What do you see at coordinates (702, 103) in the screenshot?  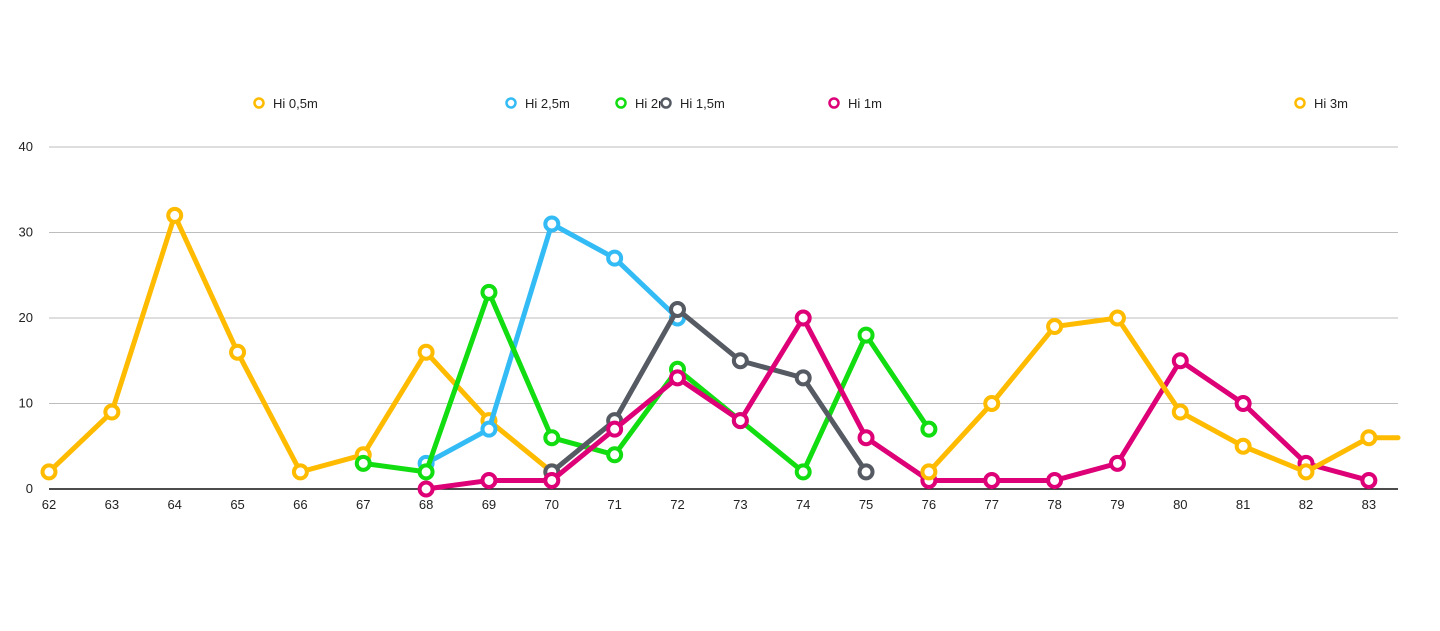 I see `legend-label: Hi 1,5m` at bounding box center [702, 103].